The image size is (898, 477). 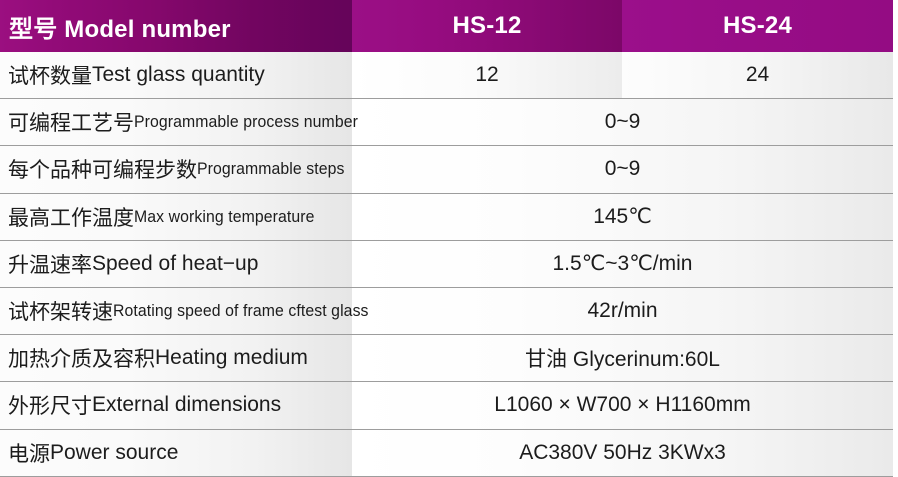 I want to click on row-label-english: Max working temperature, so click(x=224, y=216).